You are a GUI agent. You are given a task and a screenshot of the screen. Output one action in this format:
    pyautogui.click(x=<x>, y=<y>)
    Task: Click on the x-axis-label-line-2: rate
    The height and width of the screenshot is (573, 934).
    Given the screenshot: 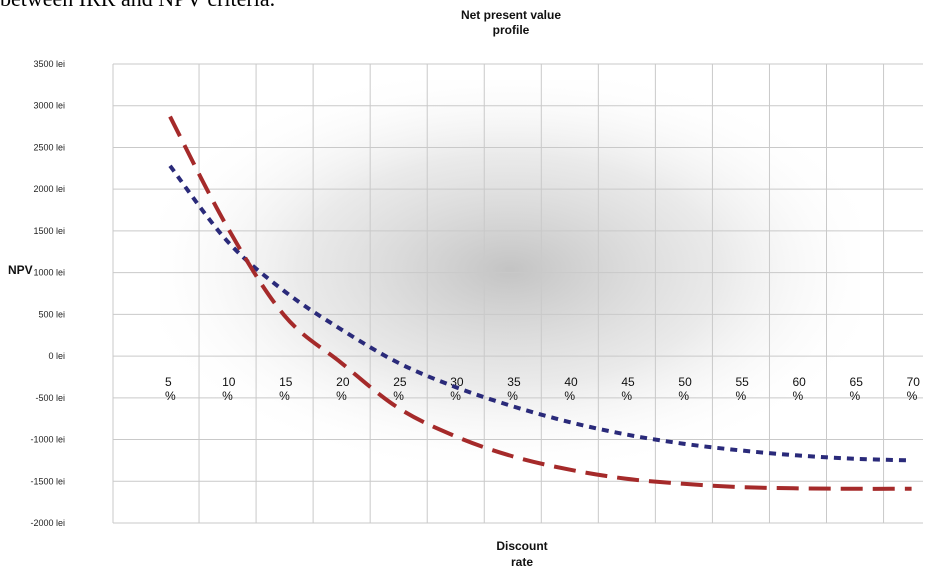 What is the action you would take?
    pyautogui.click(x=522, y=562)
    